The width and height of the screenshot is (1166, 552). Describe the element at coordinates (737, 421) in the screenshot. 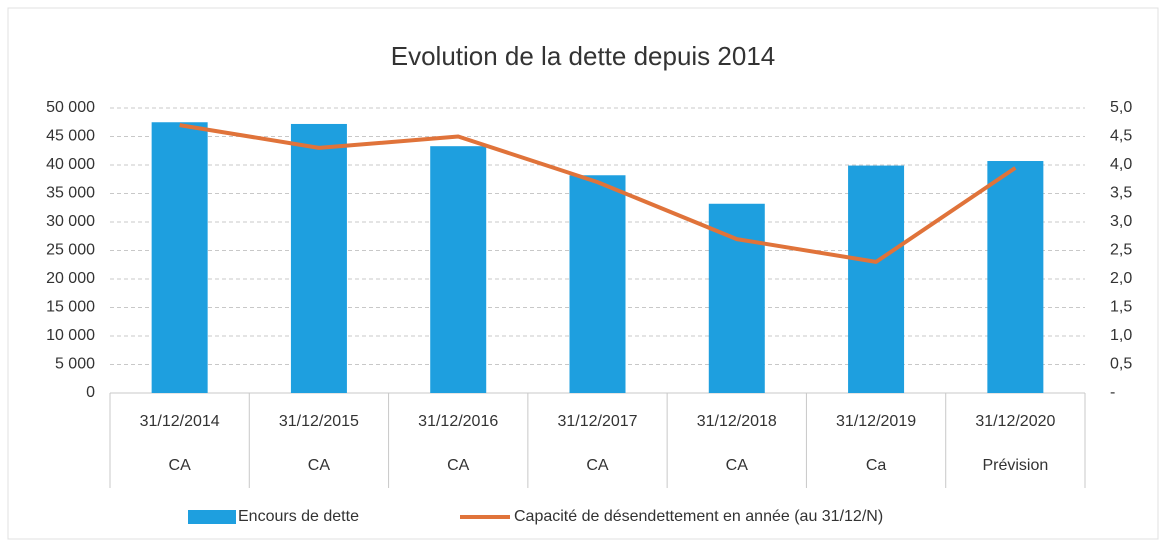

I see `x-tick-label: 31/12/2018` at that location.